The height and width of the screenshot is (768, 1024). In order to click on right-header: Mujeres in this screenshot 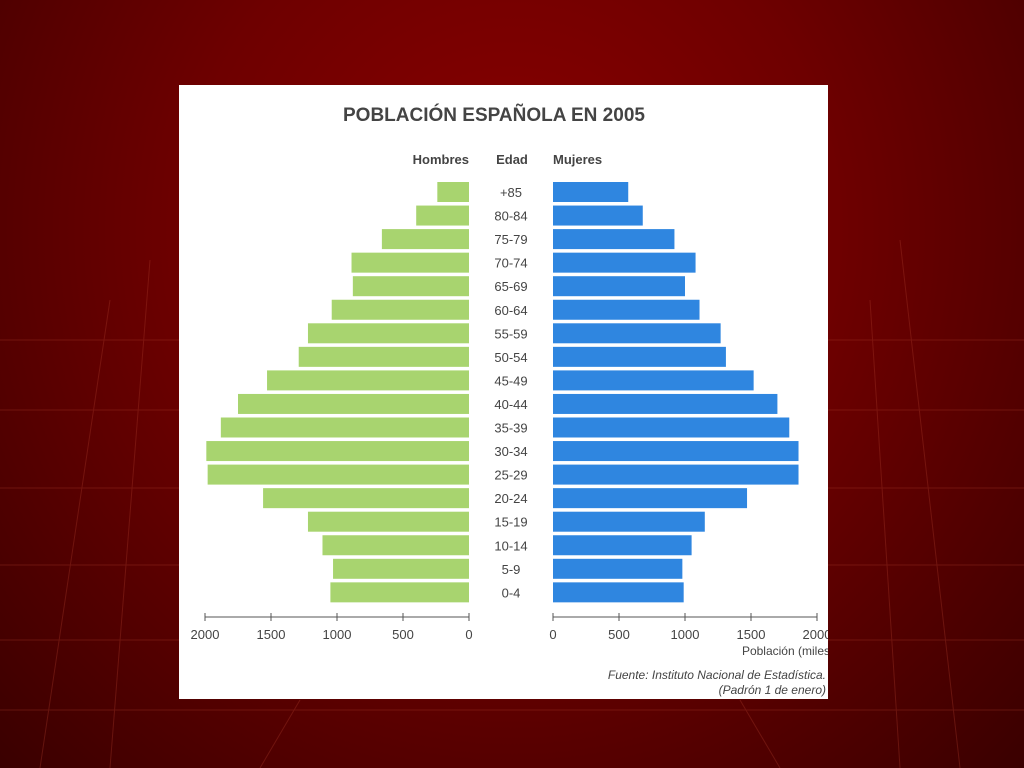, I will do `click(577, 159)`.